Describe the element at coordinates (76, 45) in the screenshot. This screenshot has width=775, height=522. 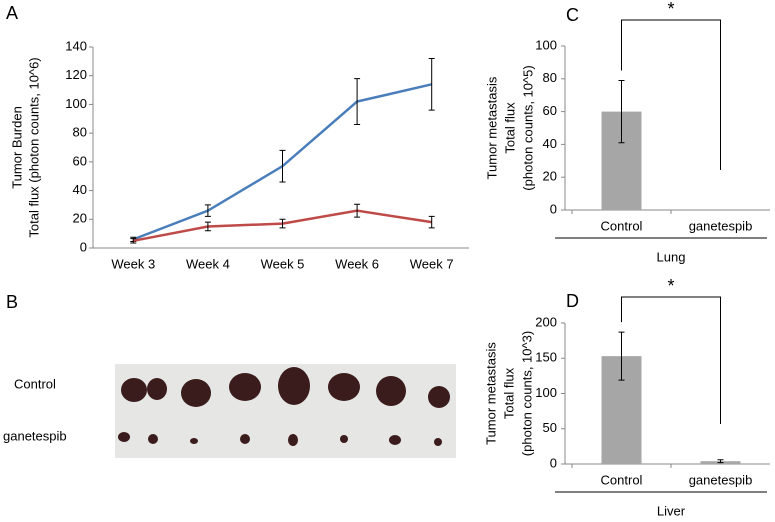
I see `y-tick-label: 140` at that location.